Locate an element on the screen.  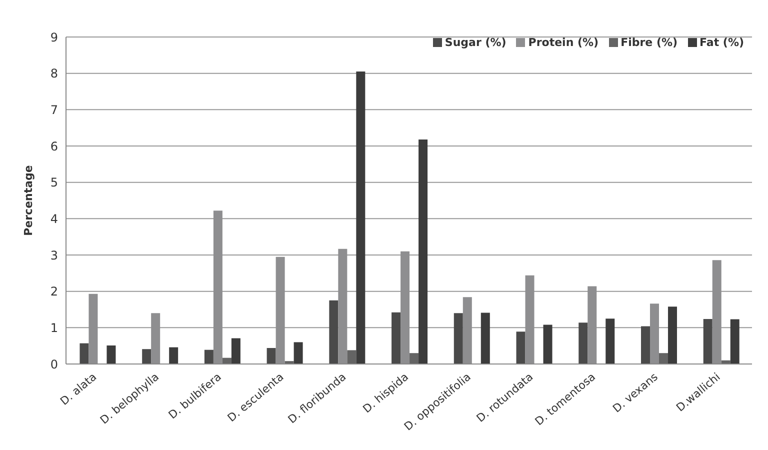
y-tick-label: 1 is located at coordinates (54, 327).